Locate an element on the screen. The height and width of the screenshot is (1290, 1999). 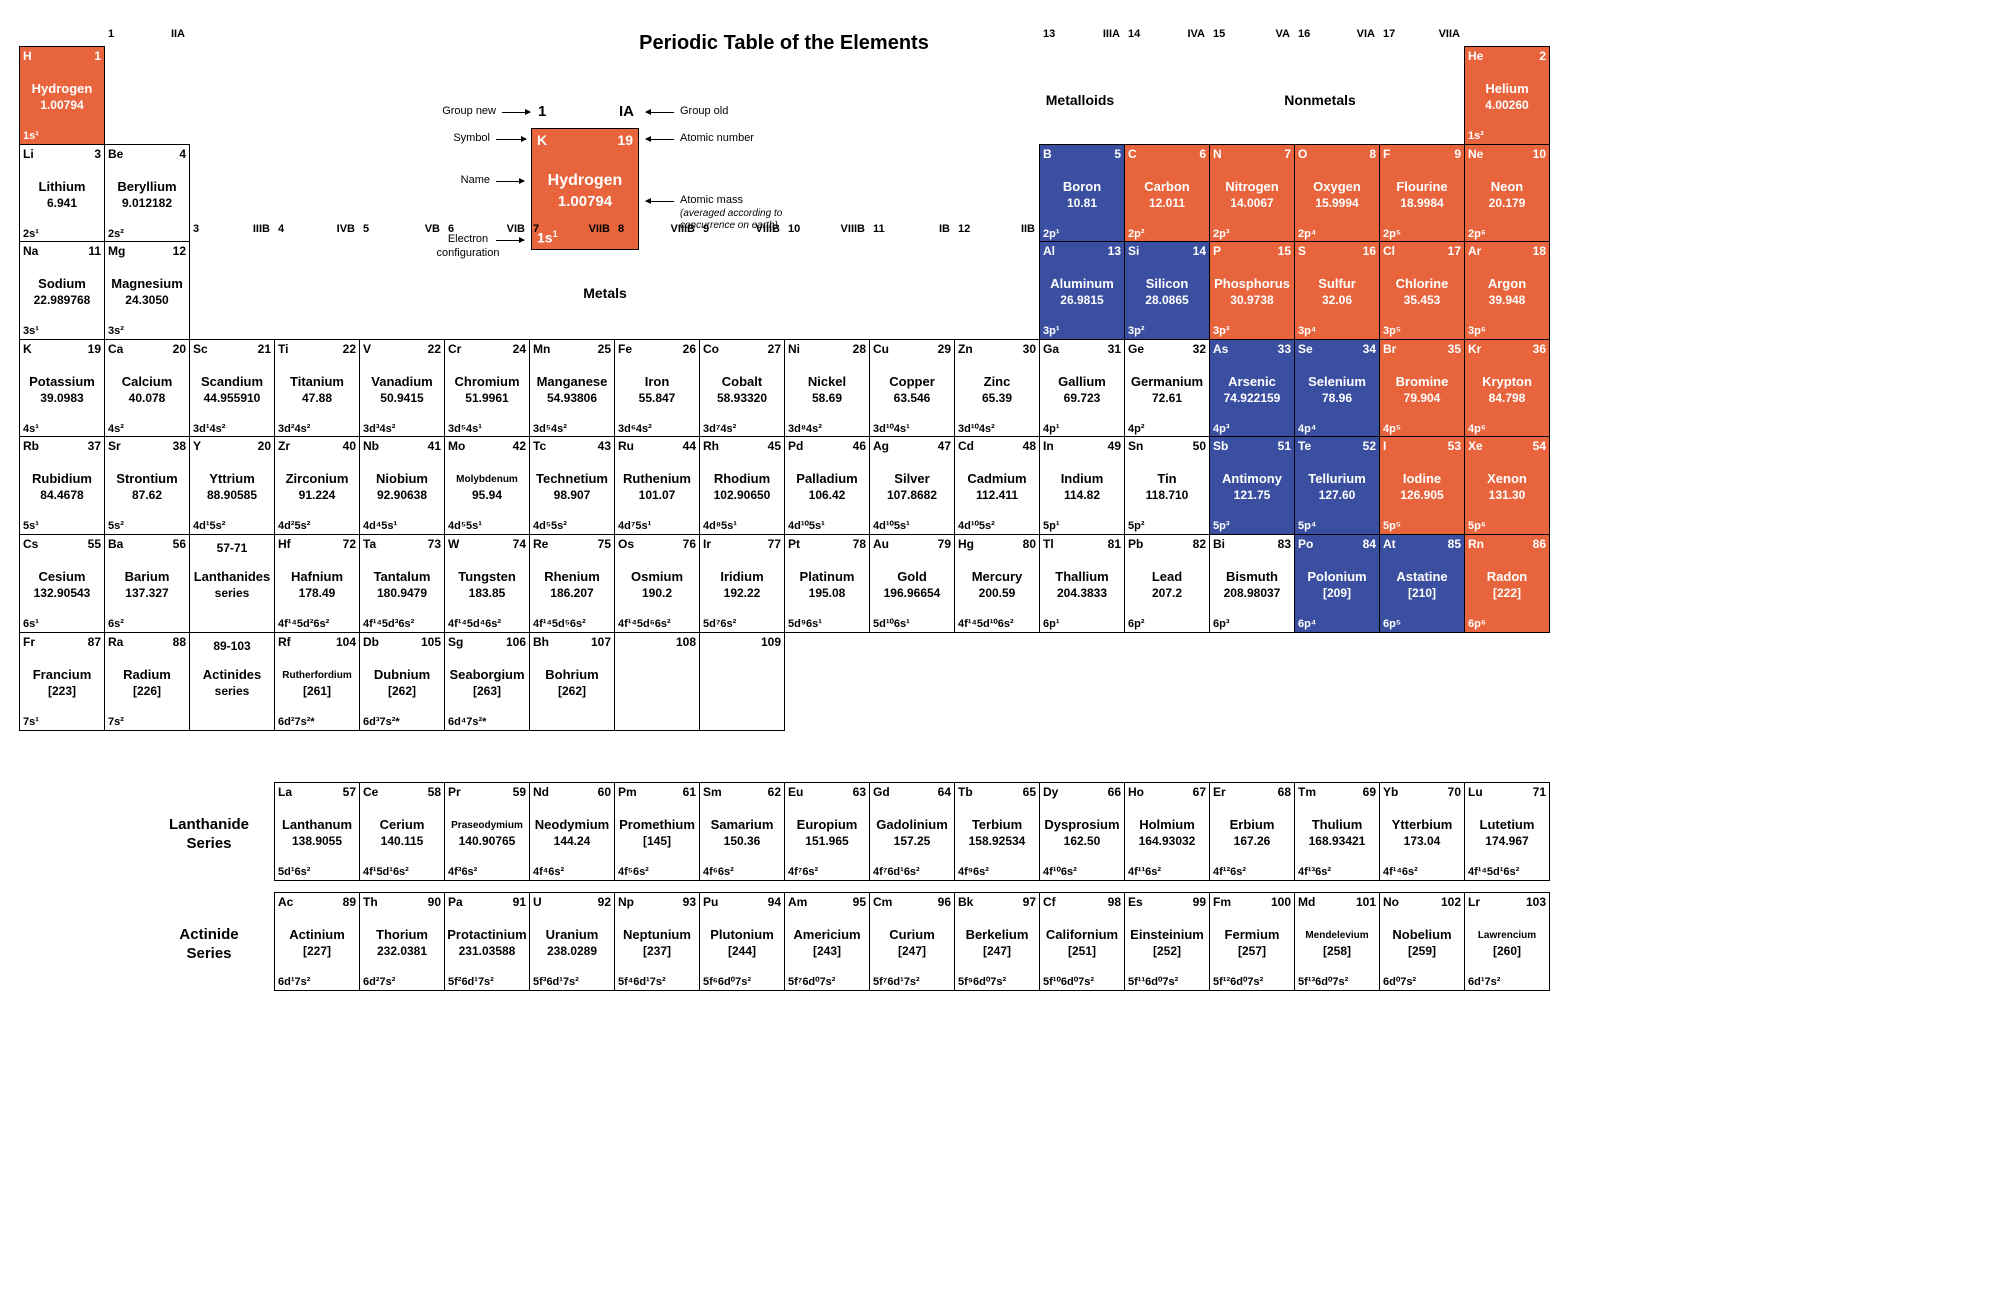
element-number: 35 is located at coordinates (1454, 349).